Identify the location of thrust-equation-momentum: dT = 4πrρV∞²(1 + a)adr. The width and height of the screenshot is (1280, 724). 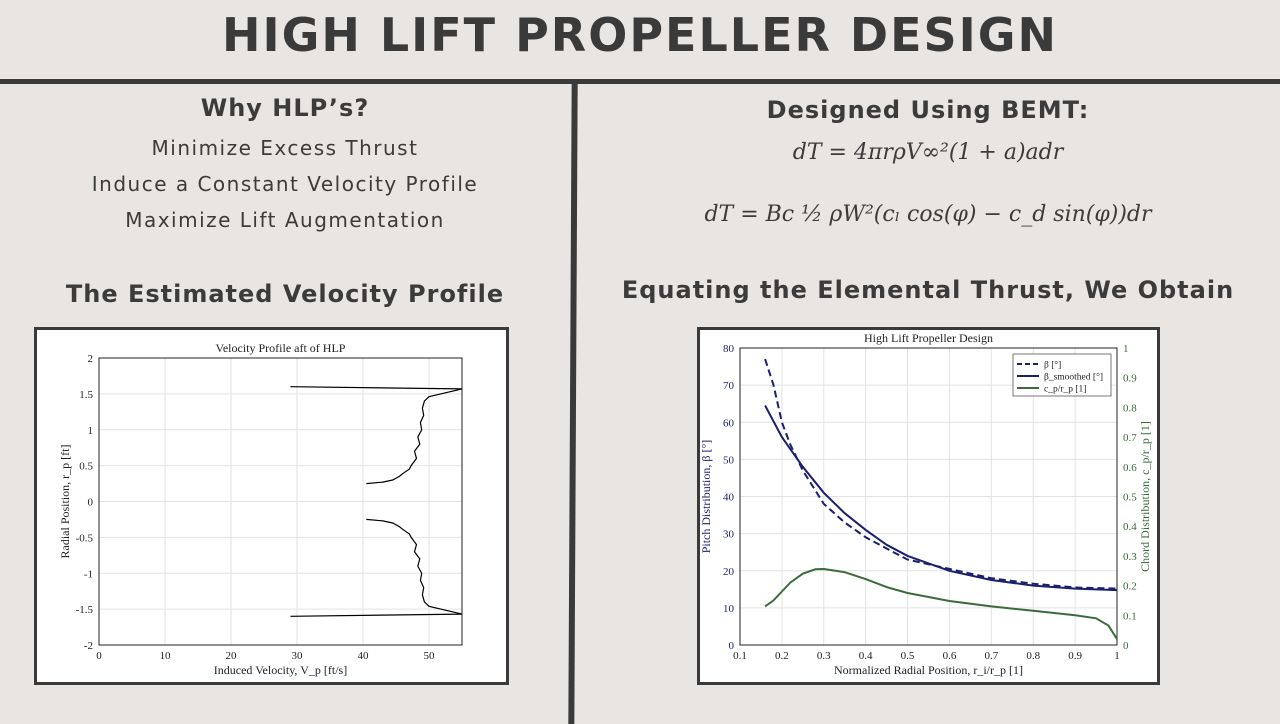
(928, 152).